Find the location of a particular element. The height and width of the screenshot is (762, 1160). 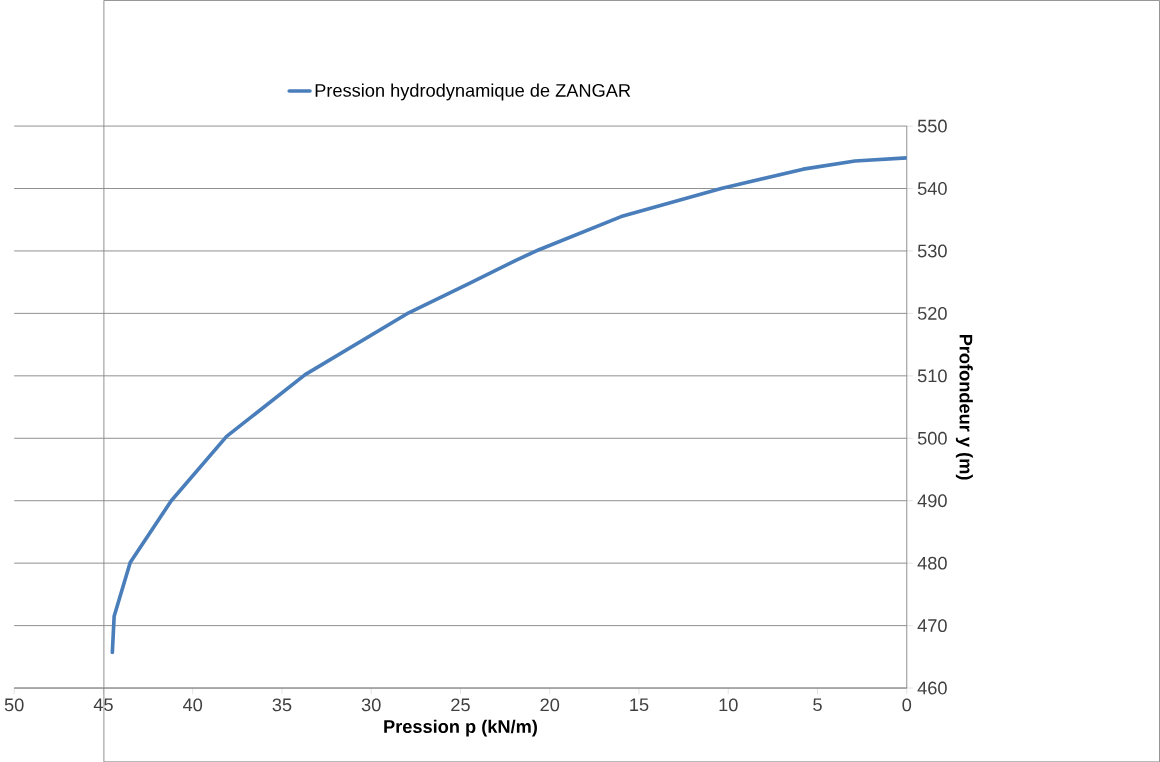

y-tick-label: 460 is located at coordinates (932, 688).